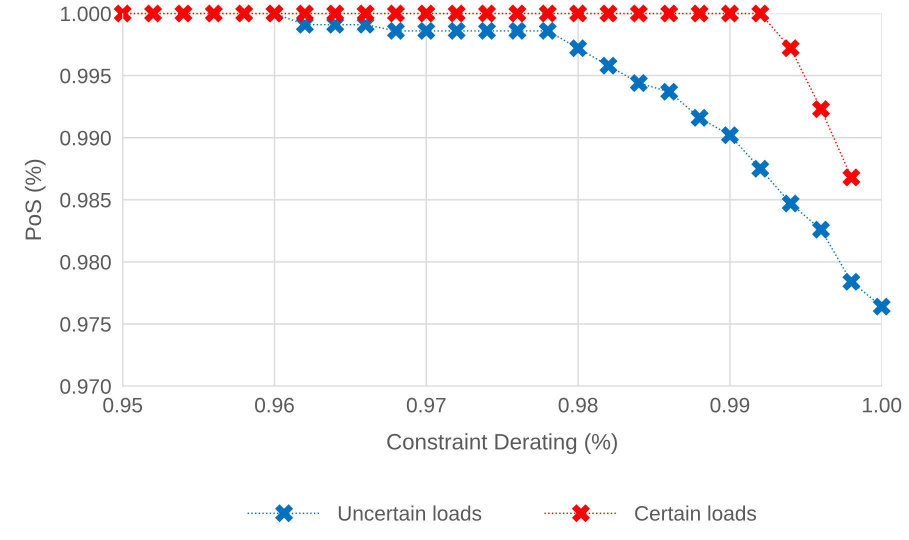  Describe the element at coordinates (882, 405) in the screenshot. I see `x-tick-label: 1.00` at that location.